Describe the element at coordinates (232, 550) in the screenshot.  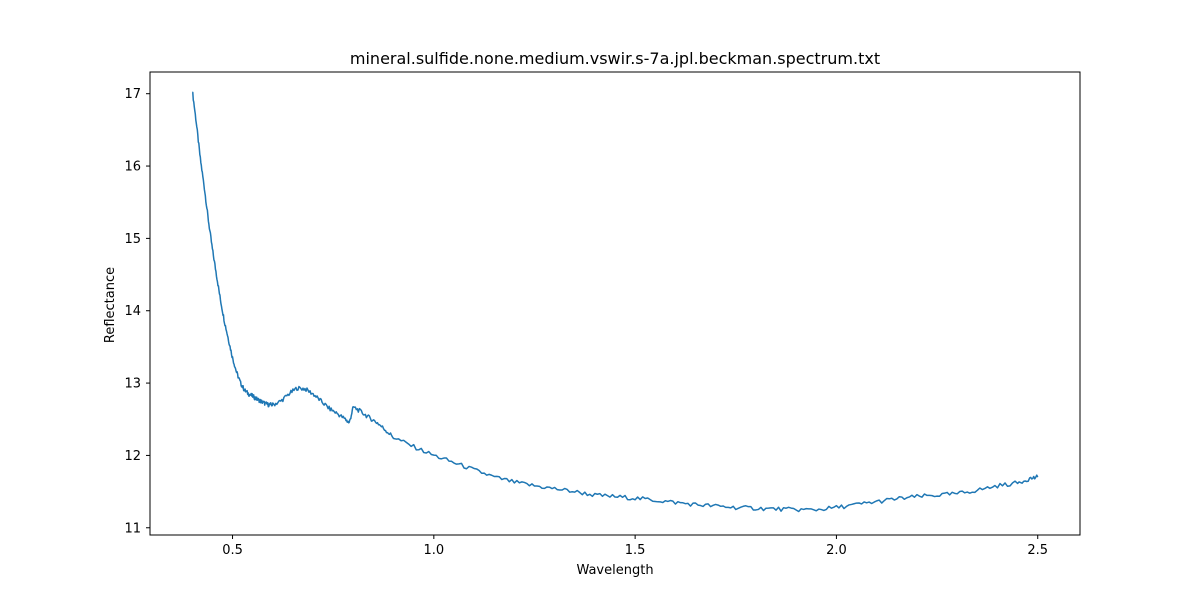
I see `x-tick-label: 0.5` at that location.